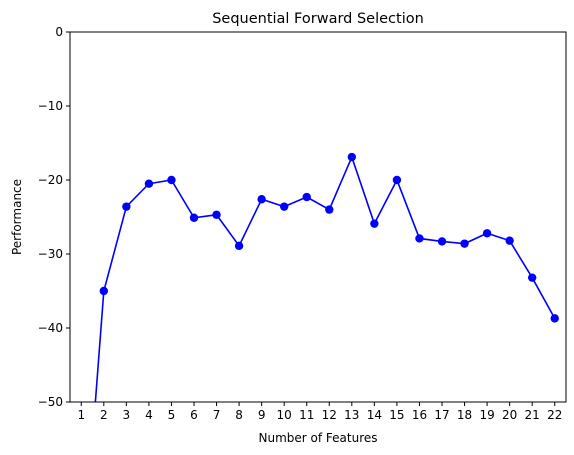  I want to click on x-tick-label: 10, so click(284, 415).